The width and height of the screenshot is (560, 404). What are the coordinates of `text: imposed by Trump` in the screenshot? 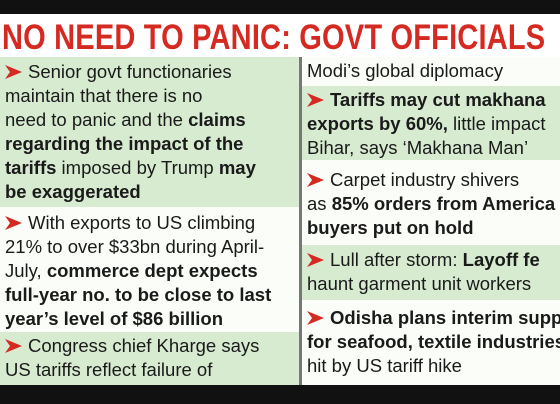 It's located at (137, 167).